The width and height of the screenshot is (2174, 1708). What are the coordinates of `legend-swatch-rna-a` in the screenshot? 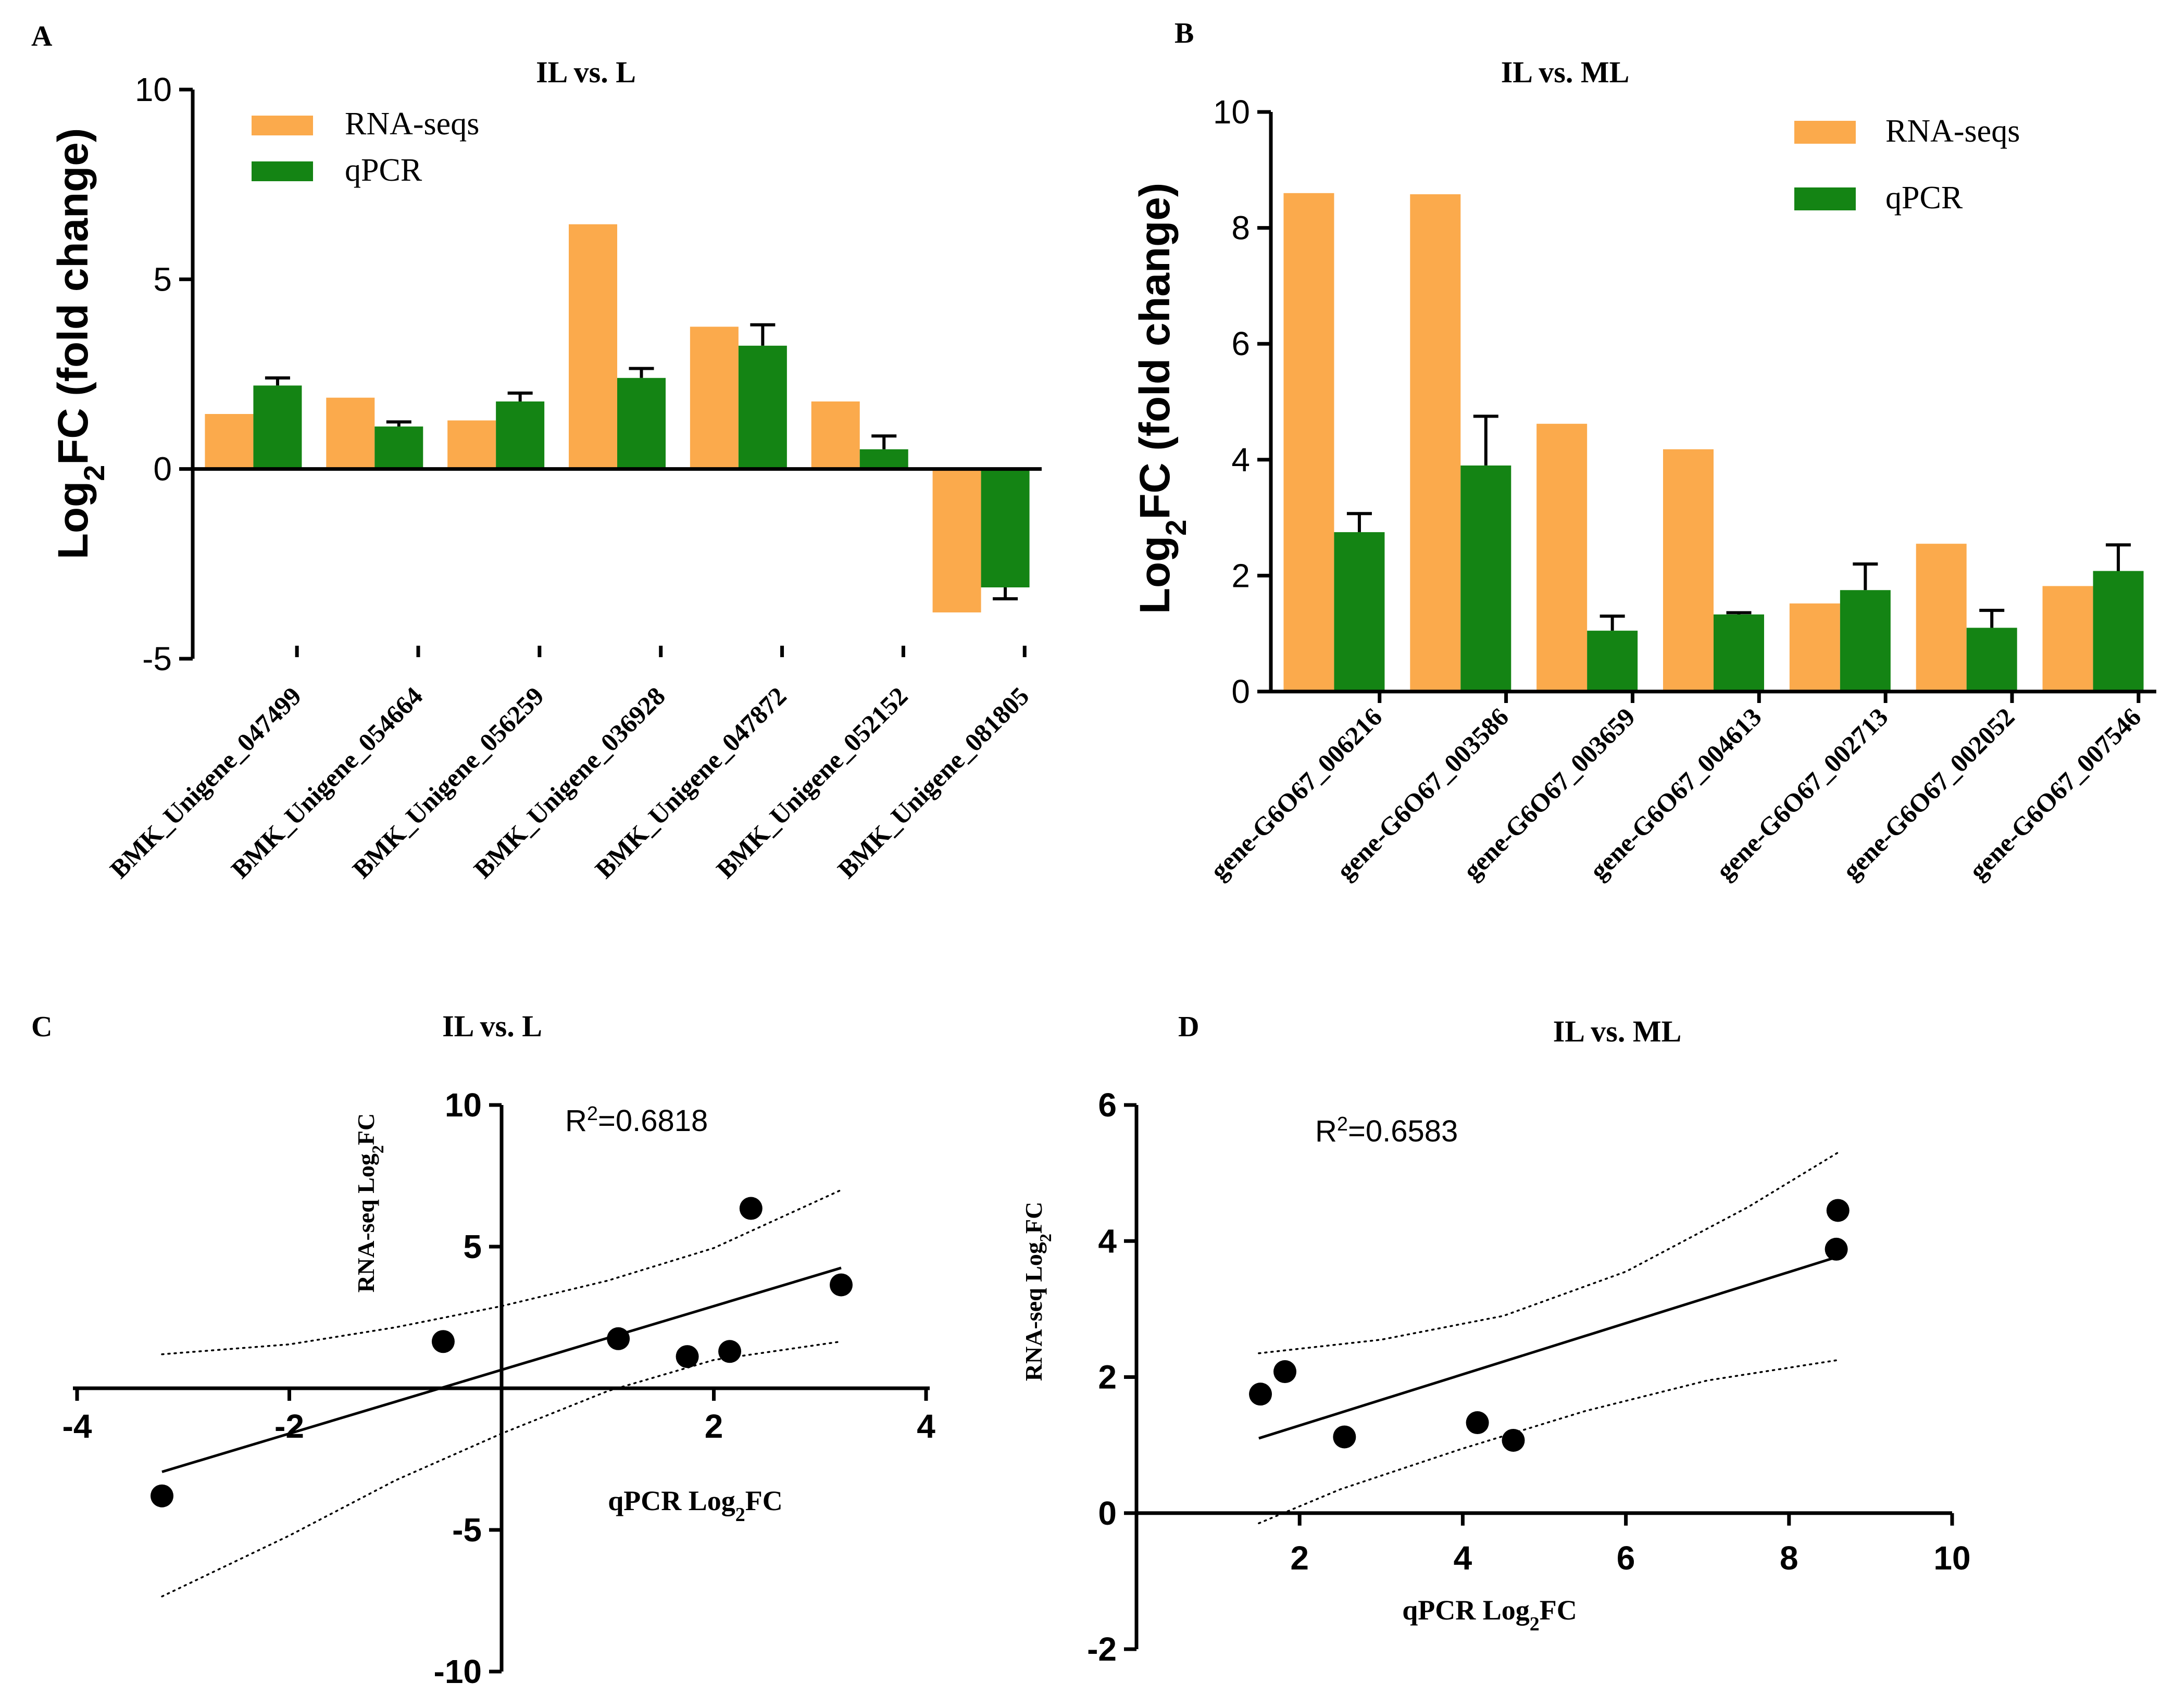 It's located at (283, 125).